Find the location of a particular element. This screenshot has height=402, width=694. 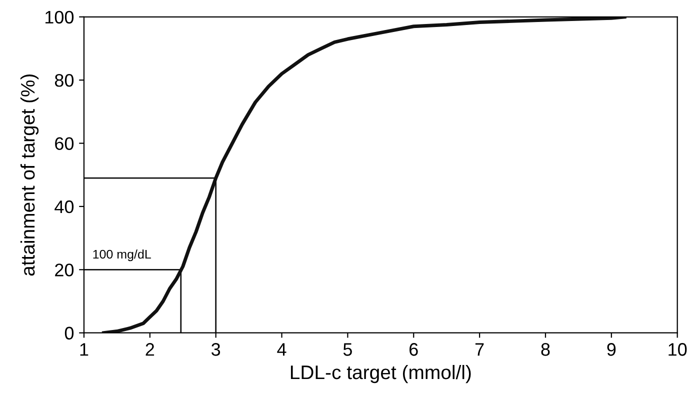

x-tick-label: 9 is located at coordinates (611, 349).